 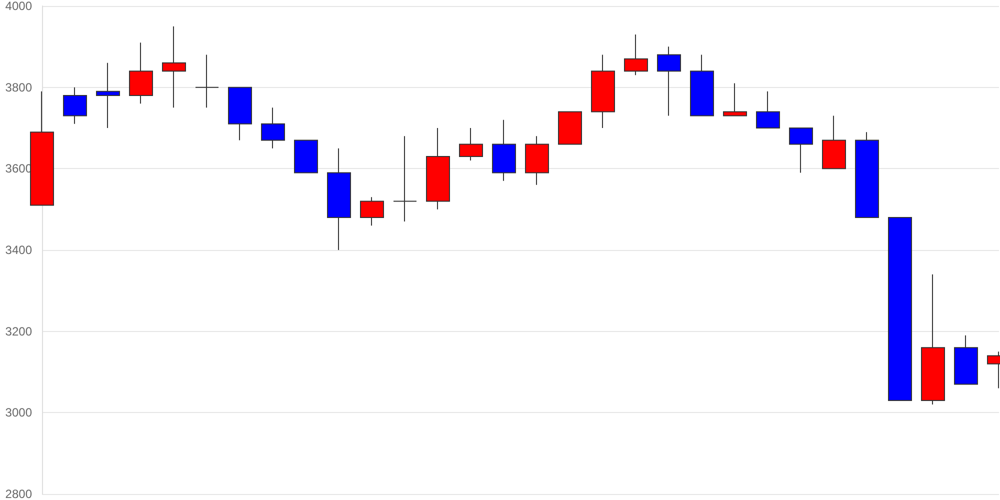 What do you see at coordinates (18, 250) in the screenshot?
I see `y-tick-label: 3400` at bounding box center [18, 250].